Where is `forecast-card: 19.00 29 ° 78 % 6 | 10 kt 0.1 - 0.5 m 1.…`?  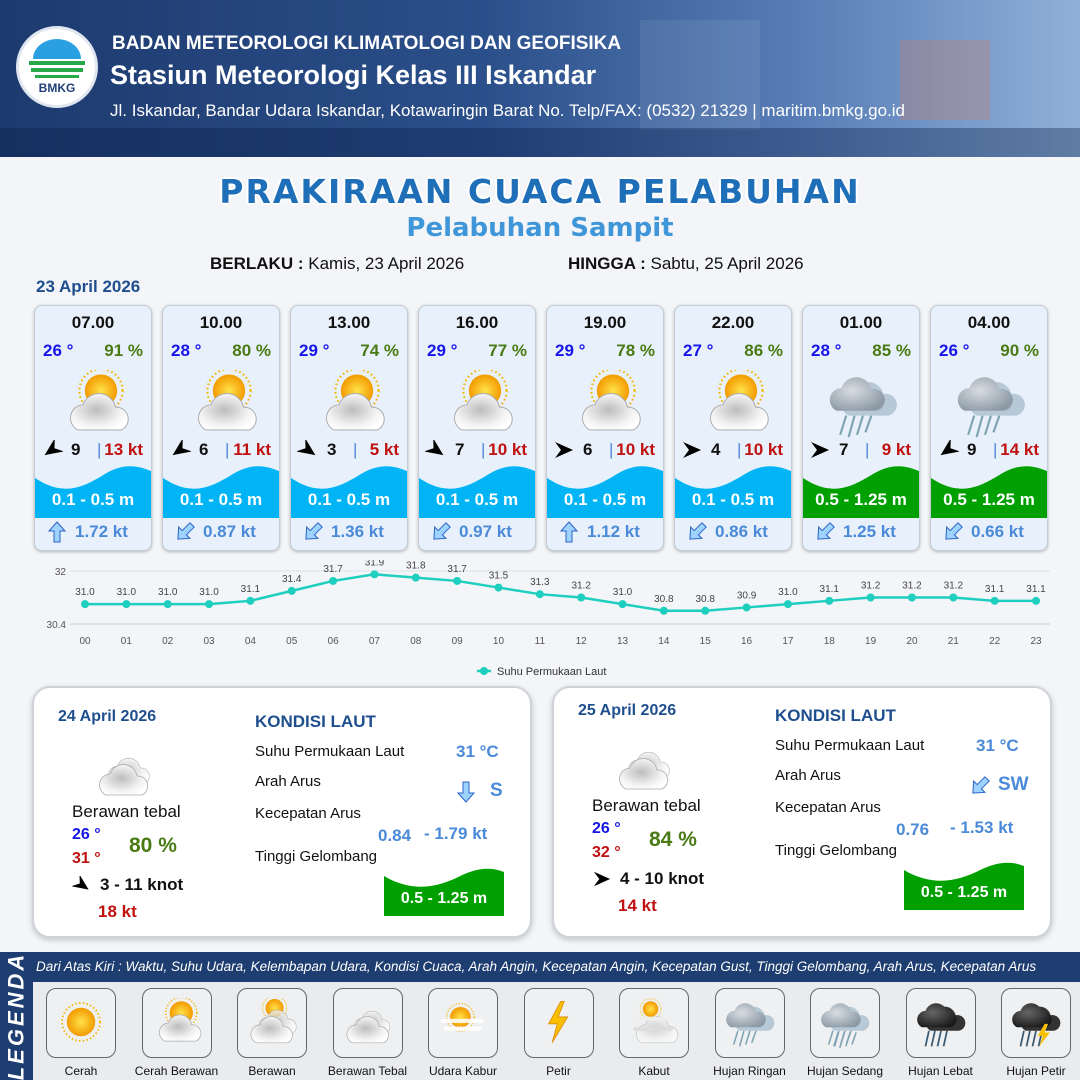 forecast-card: 19.00 29 ° 78 % 6 | 10 kt 0.1 - 0.5 m 1.… is located at coordinates (605, 428).